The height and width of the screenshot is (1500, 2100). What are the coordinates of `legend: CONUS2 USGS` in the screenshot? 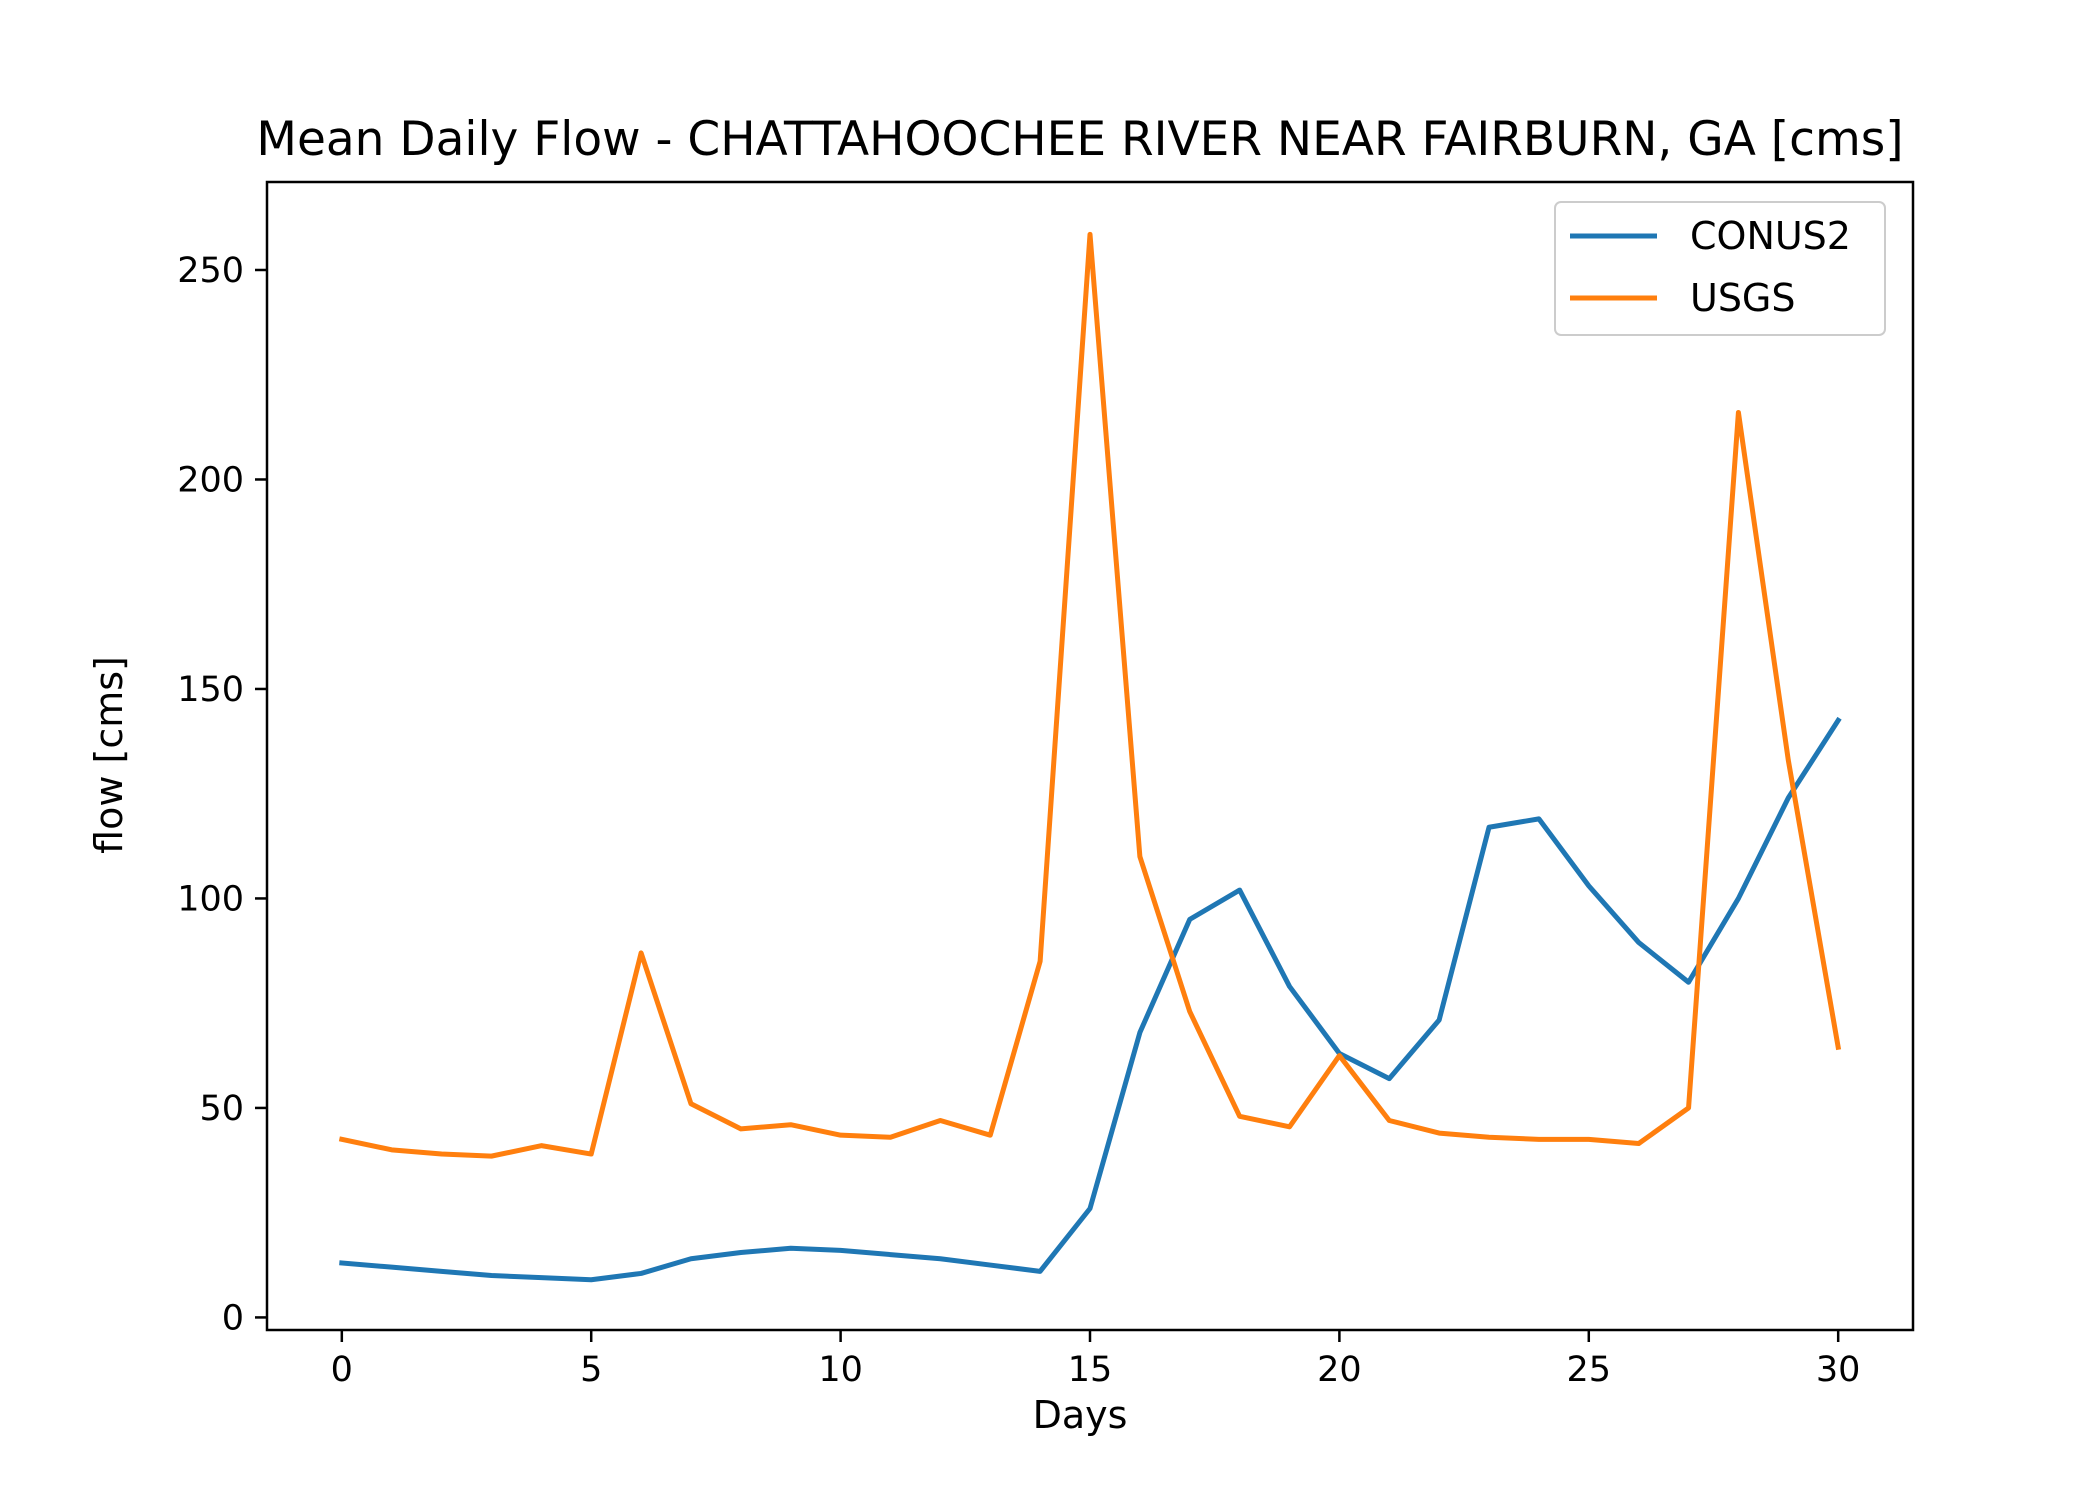 It's located at (1720, 268).